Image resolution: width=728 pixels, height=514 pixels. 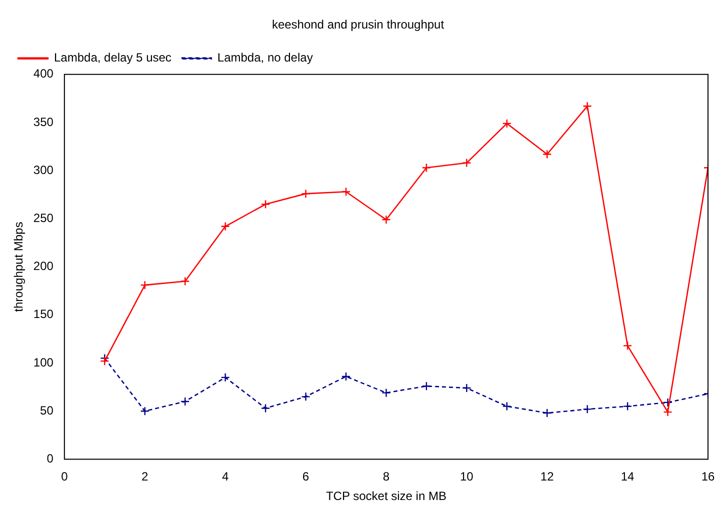 What do you see at coordinates (386, 477) in the screenshot?
I see `x-tick-label: 8` at bounding box center [386, 477].